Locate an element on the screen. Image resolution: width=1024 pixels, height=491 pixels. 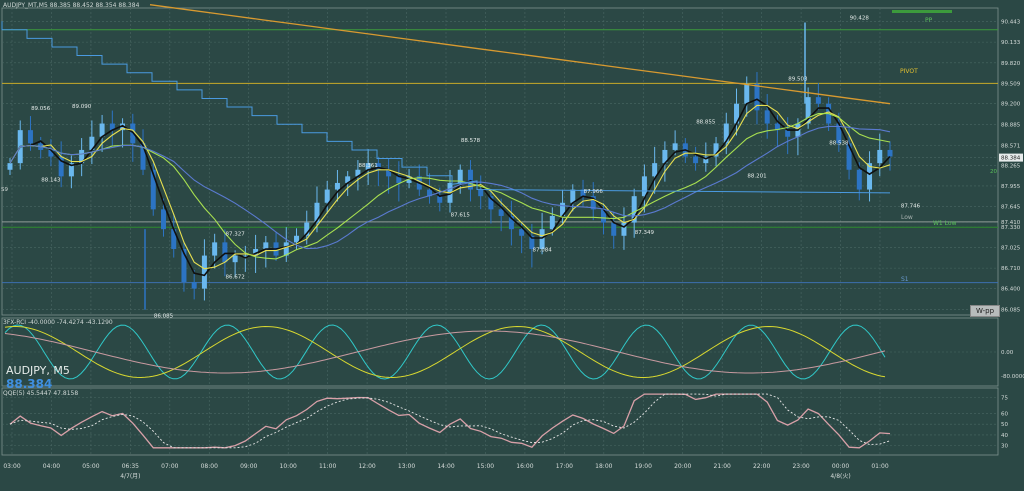
label-s1: S1 is located at coordinates (905, 279).